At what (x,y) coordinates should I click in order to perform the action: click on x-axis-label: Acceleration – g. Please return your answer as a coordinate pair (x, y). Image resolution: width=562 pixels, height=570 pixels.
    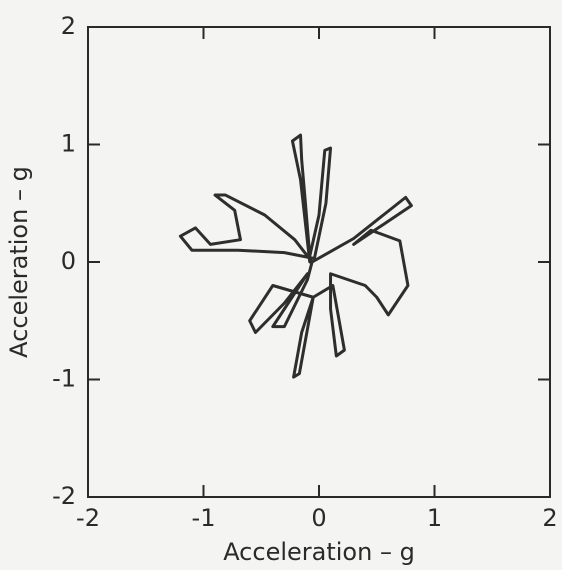
    Looking at the image, I should click on (319, 552).